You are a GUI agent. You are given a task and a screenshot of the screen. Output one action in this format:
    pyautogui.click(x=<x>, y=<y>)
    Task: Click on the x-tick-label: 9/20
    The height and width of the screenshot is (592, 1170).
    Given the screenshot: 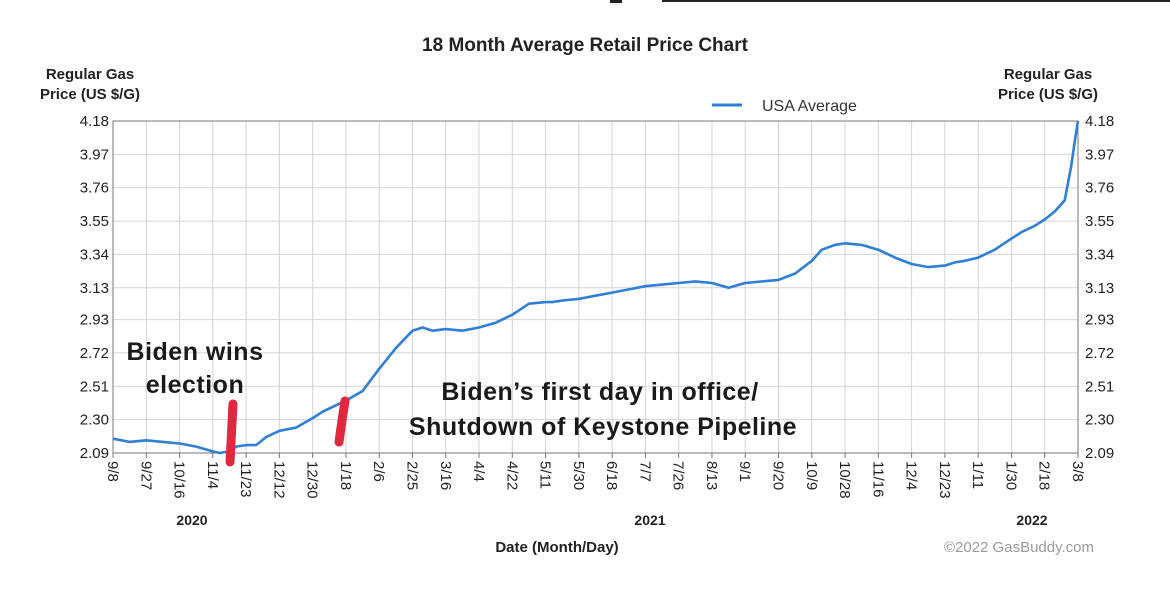 What is the action you would take?
    pyautogui.click(x=778, y=475)
    